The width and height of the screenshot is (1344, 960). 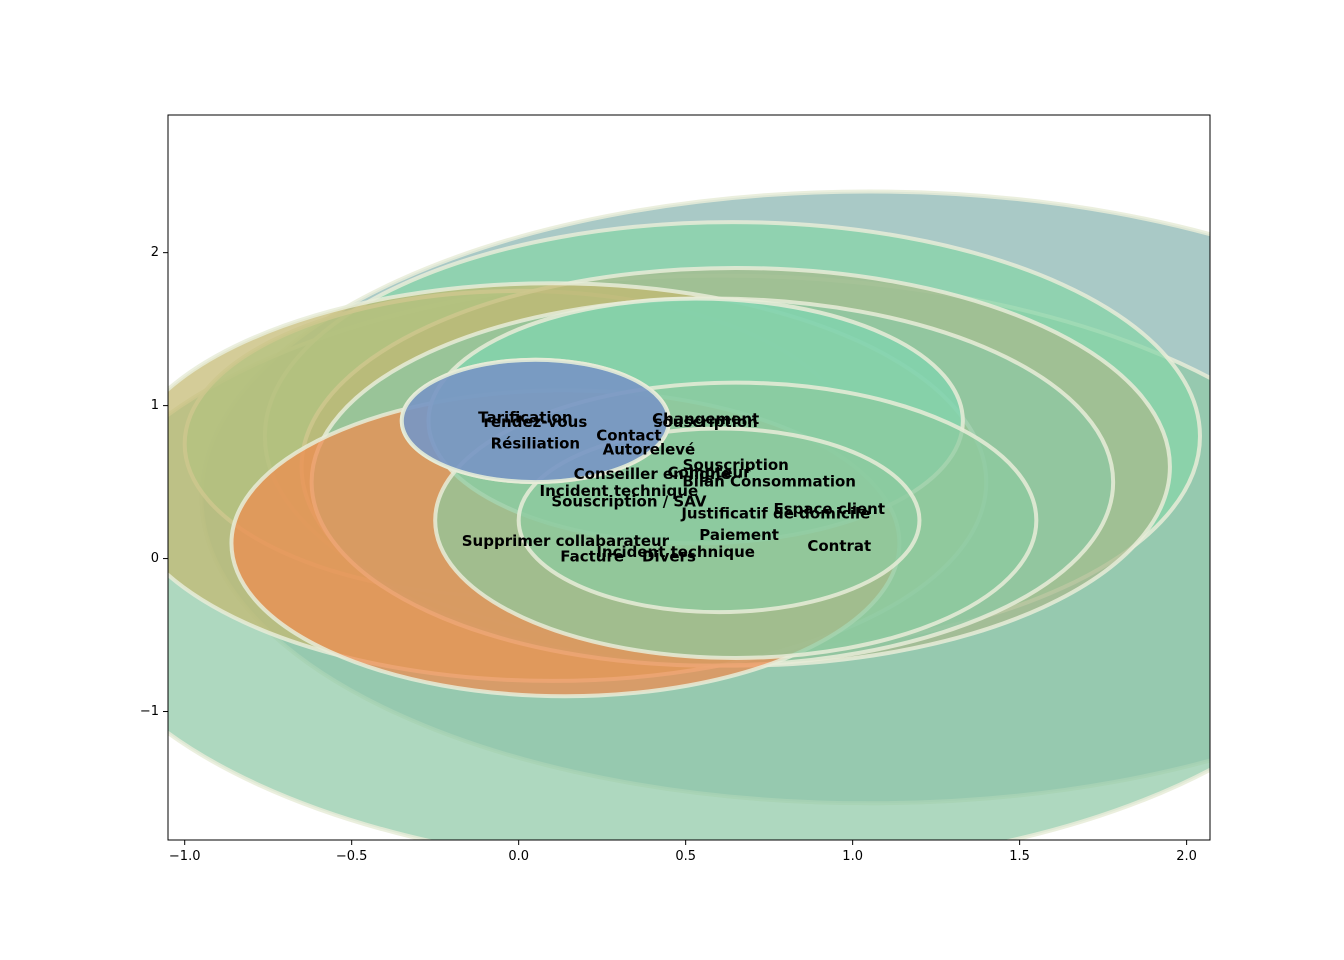 I want to click on y-tick-label: 1, so click(x=155, y=405).